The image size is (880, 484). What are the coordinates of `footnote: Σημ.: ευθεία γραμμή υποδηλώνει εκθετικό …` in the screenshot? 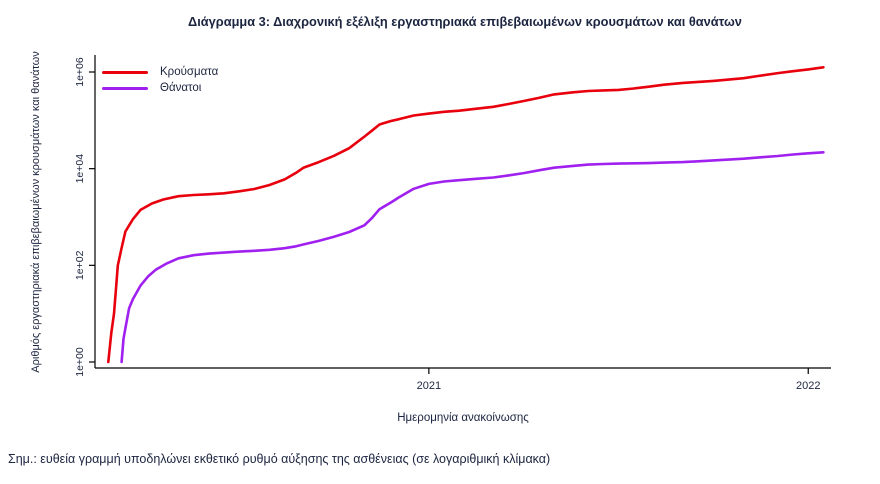 It's located at (279, 459).